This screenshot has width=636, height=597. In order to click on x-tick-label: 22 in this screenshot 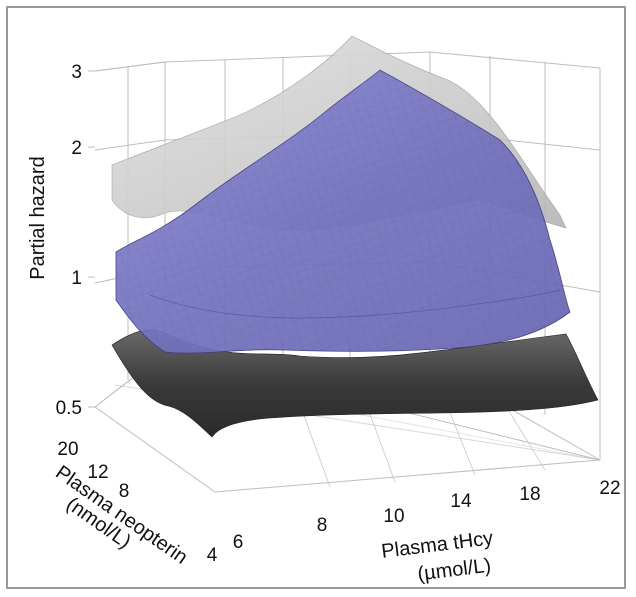, I will do `click(609, 488)`.